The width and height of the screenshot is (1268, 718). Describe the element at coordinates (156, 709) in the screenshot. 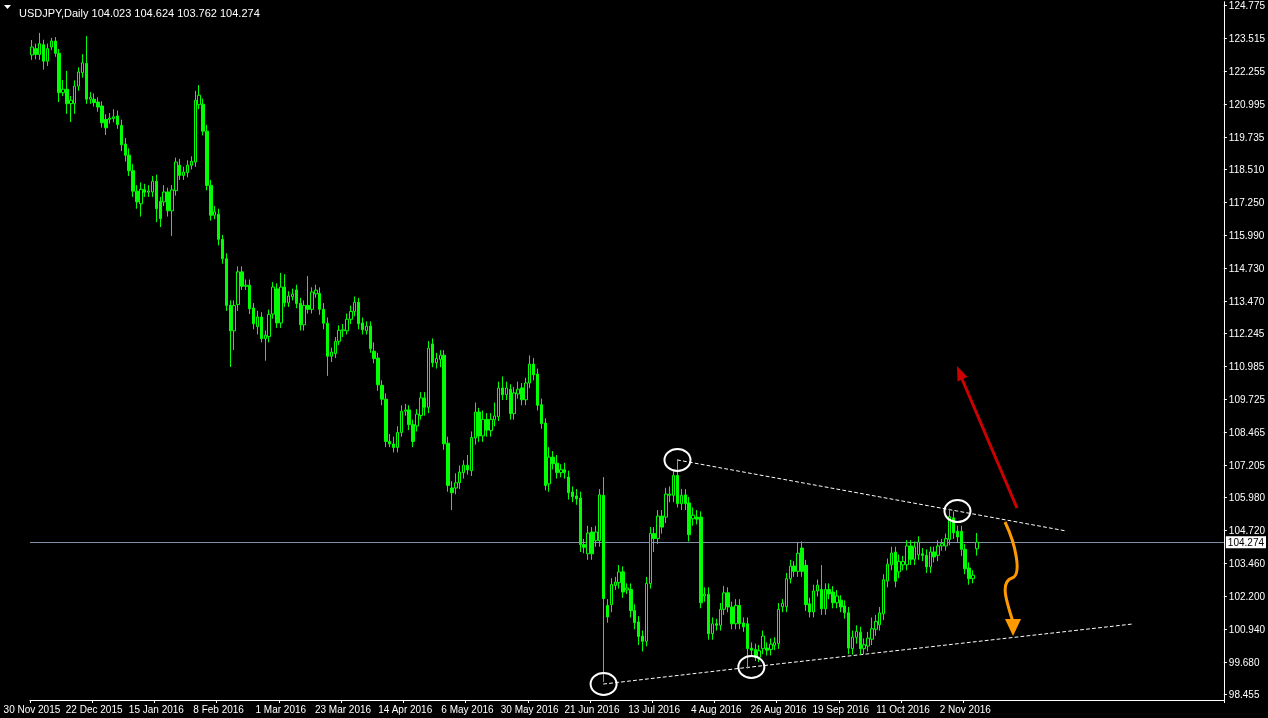

I see `x-tick-label: 15 Jan 2016` at that location.